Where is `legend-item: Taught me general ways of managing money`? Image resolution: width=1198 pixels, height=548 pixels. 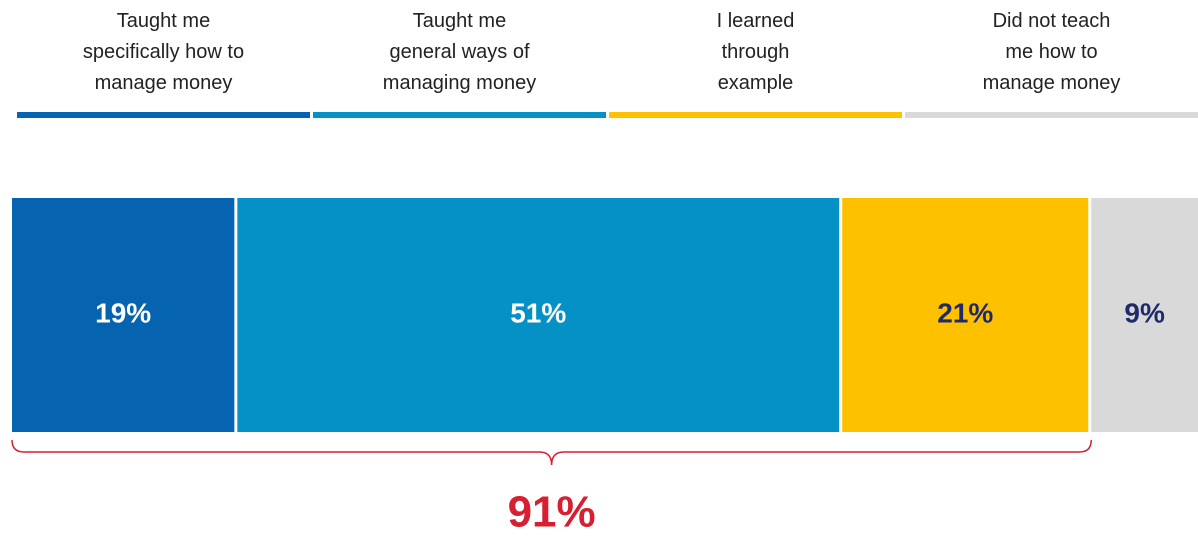 legend-item: Taught me general ways of managing money is located at coordinates (459, 60).